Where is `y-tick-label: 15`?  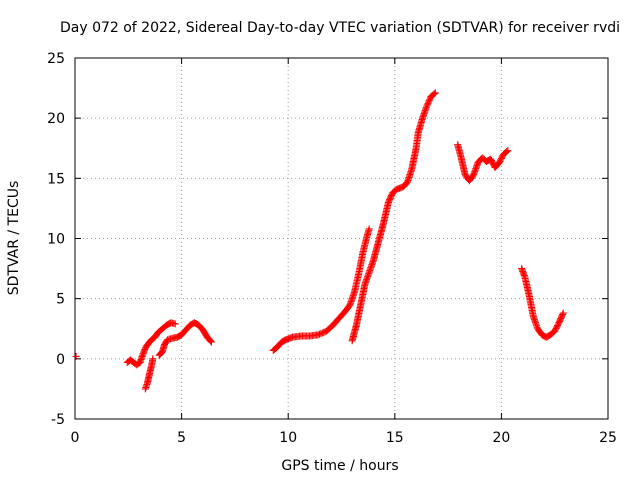 y-tick-label: 15 is located at coordinates (56, 179).